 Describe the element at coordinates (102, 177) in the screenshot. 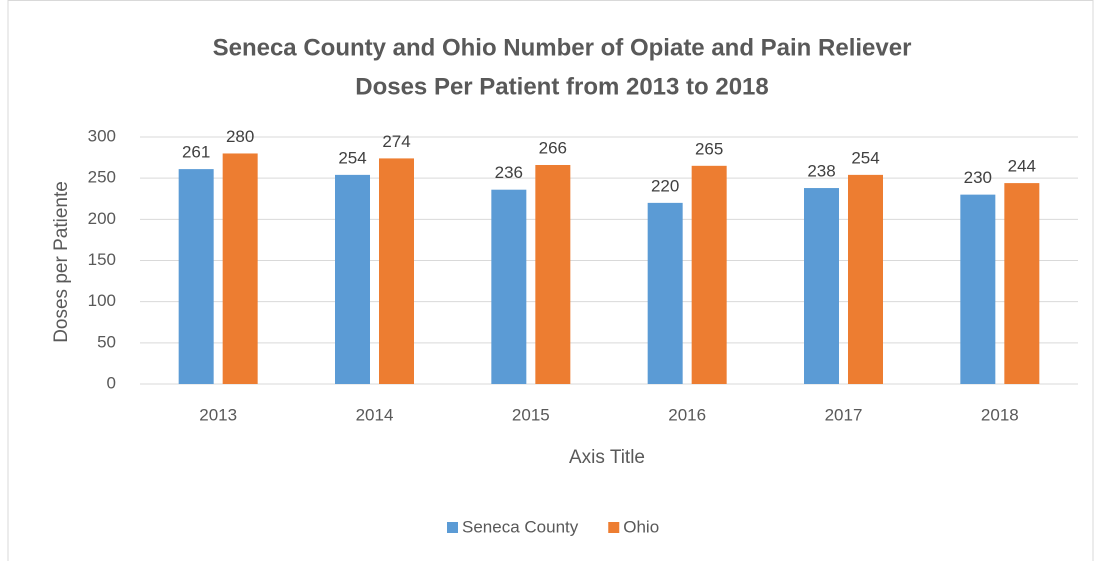

I see `y-tick-label: 250` at that location.